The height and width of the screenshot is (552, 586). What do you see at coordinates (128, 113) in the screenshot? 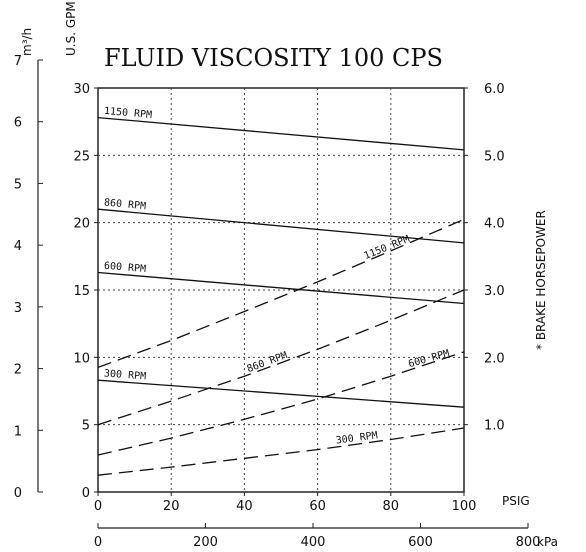
I see `flow-label-1150-rpm: 1150 RPM` at bounding box center [128, 113].